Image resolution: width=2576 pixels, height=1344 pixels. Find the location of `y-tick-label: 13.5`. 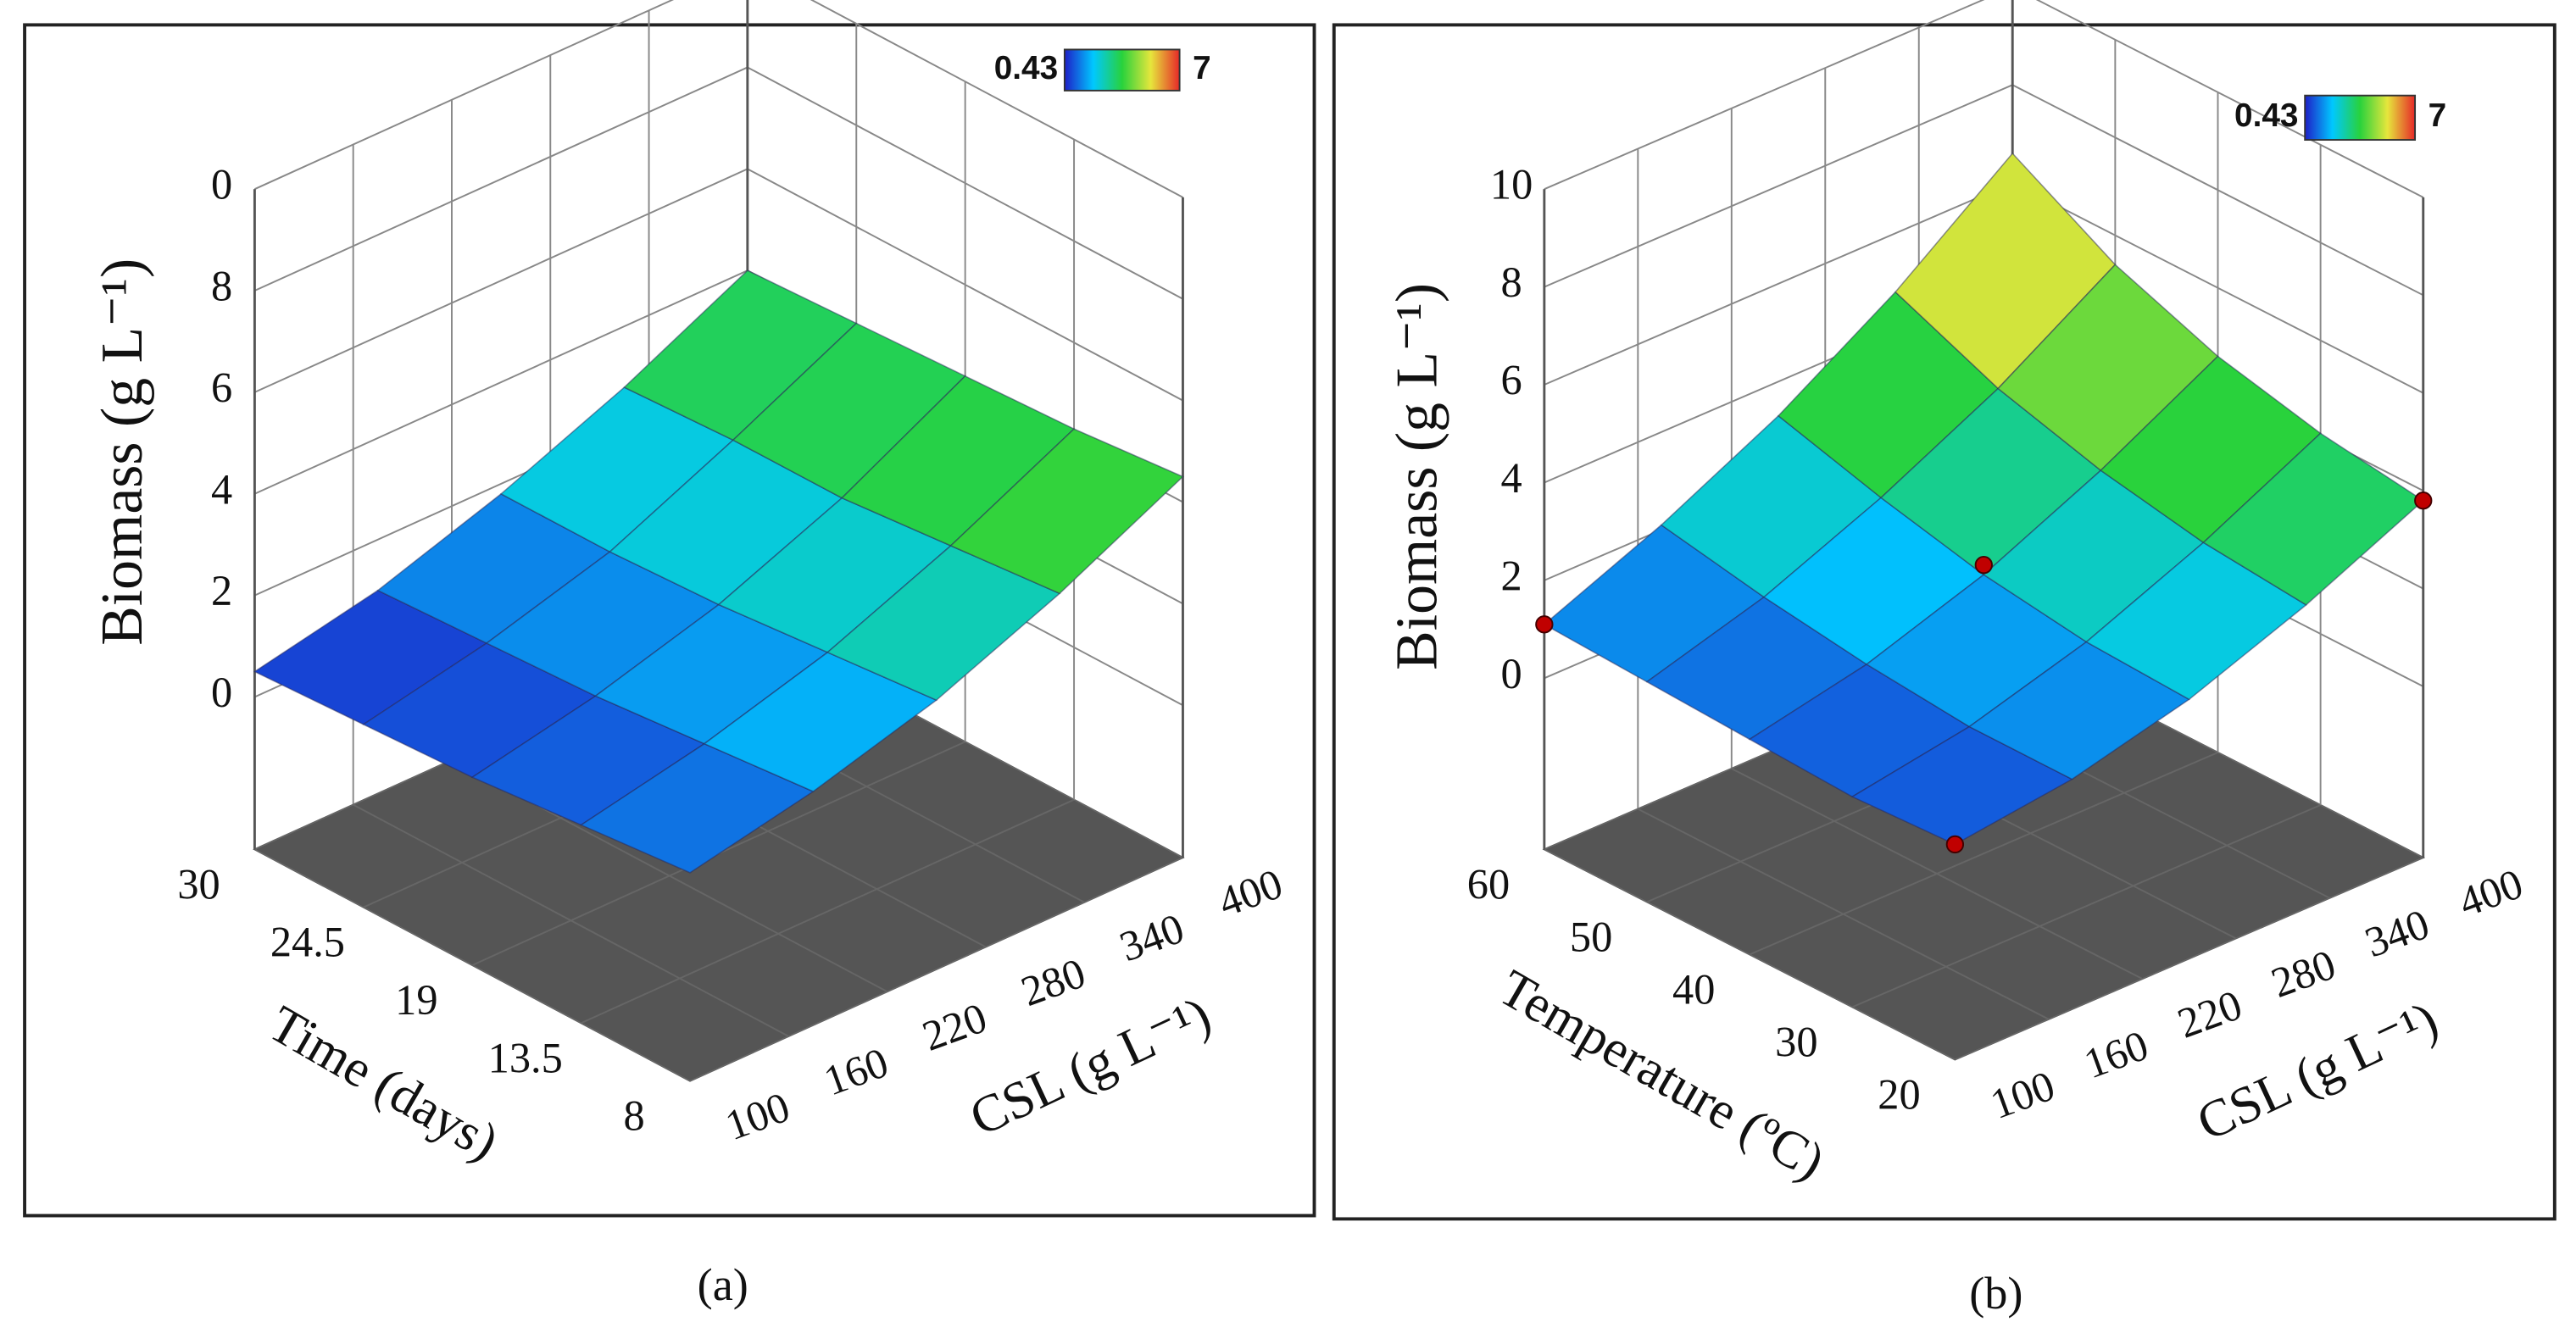

y-tick-label: 13.5 is located at coordinates (525, 1057).